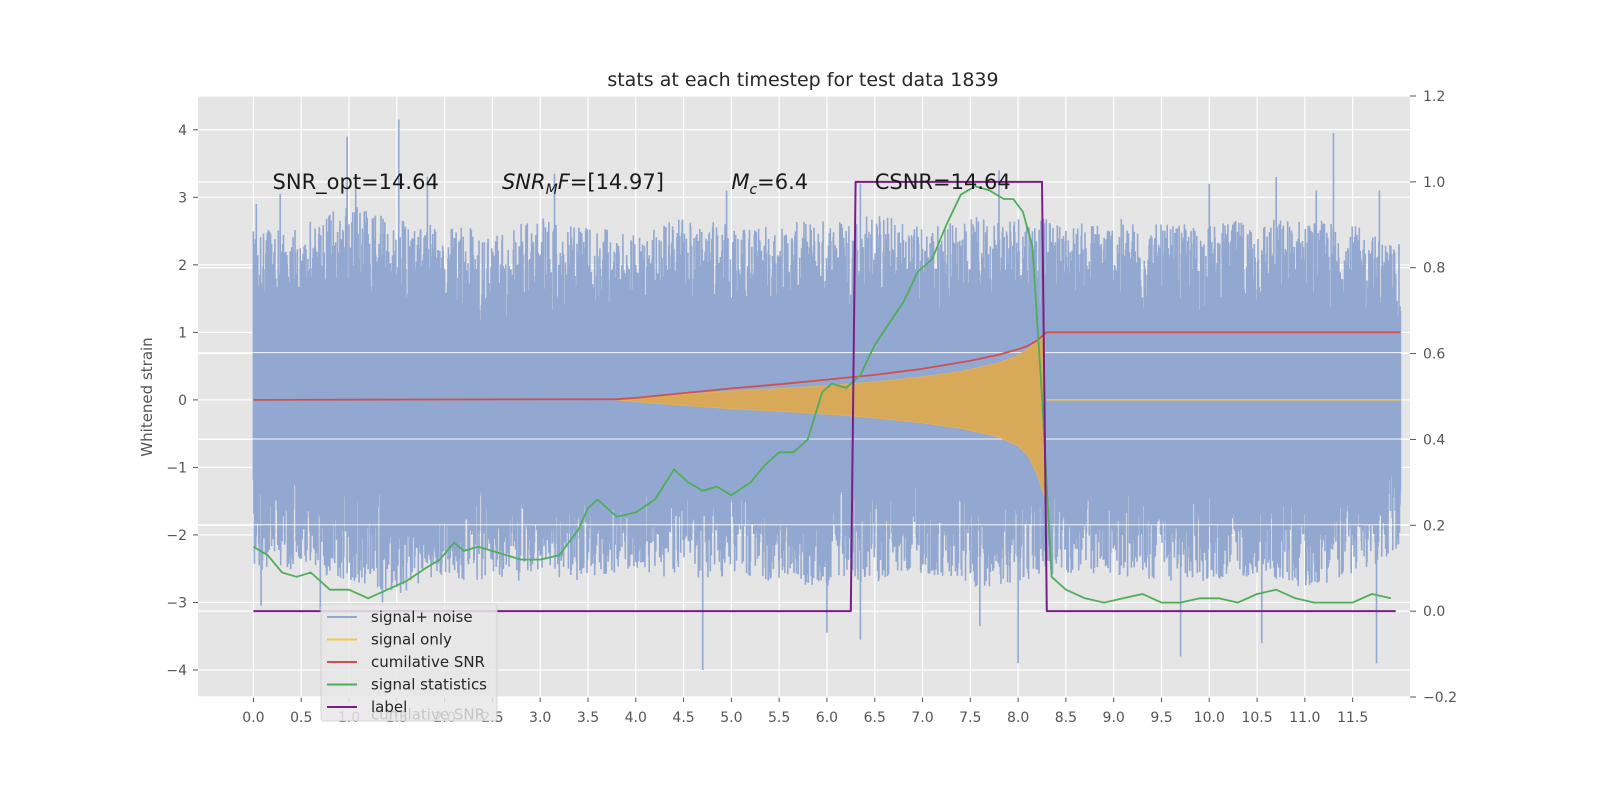  I want to click on x-tick-label: 10.0, so click(1209, 718).